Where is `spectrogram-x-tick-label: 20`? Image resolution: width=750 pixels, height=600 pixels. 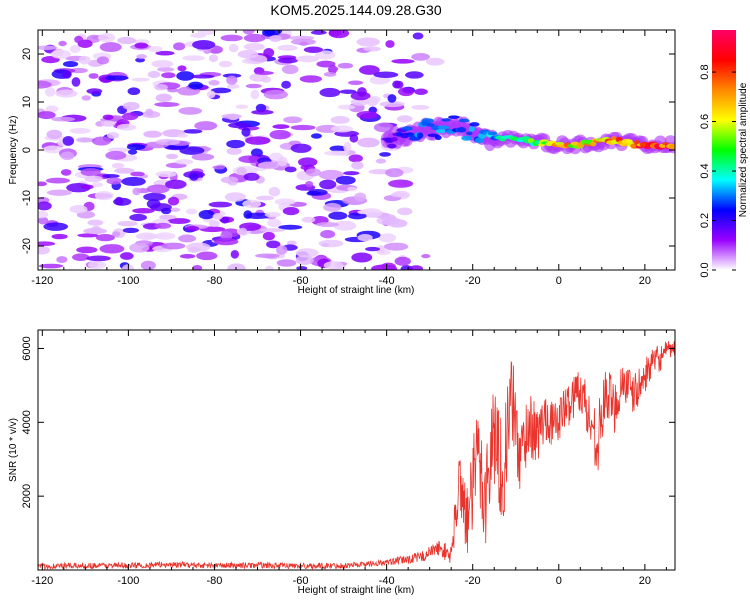
spectrogram-x-tick-label: 20 is located at coordinates (645, 281).